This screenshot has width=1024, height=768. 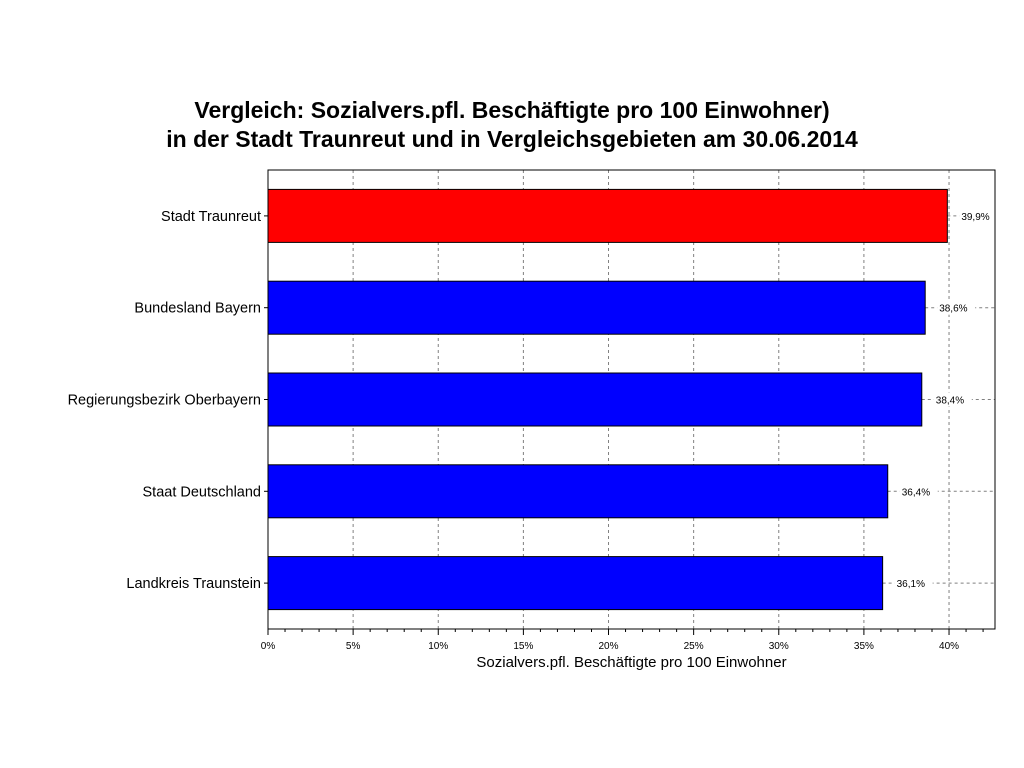 I want to click on value-label: 36,4%, so click(x=916, y=492).